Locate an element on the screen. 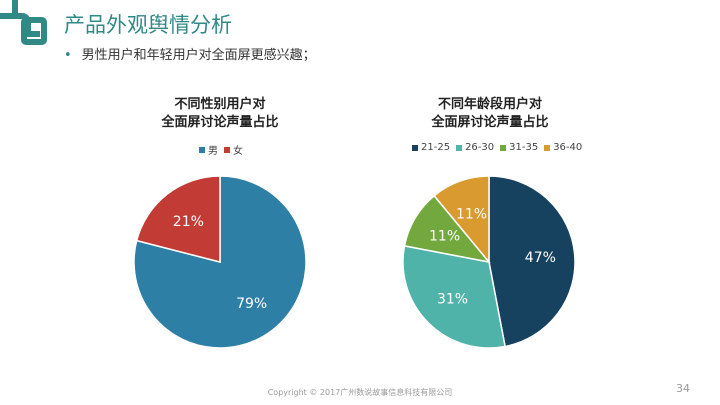 The width and height of the screenshot is (720, 405). gender-chart-legend: 男女 is located at coordinates (221, 149).